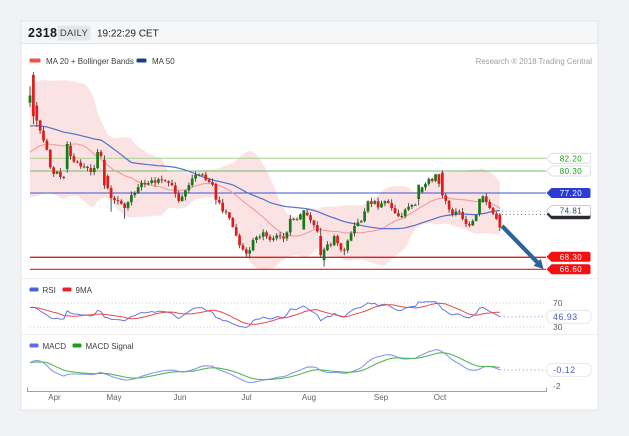  I want to click on svg-text: 2318, so click(42, 33).